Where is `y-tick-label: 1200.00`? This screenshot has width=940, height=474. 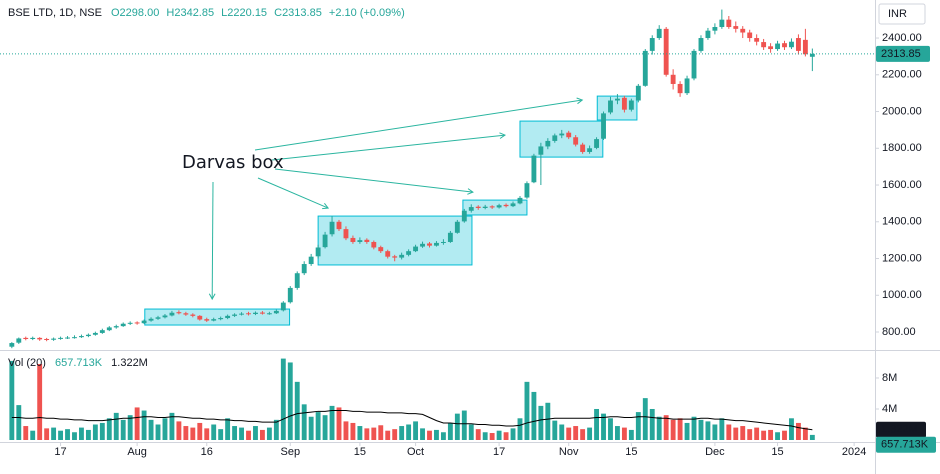 y-tick-label: 1200.00 is located at coordinates (902, 258).